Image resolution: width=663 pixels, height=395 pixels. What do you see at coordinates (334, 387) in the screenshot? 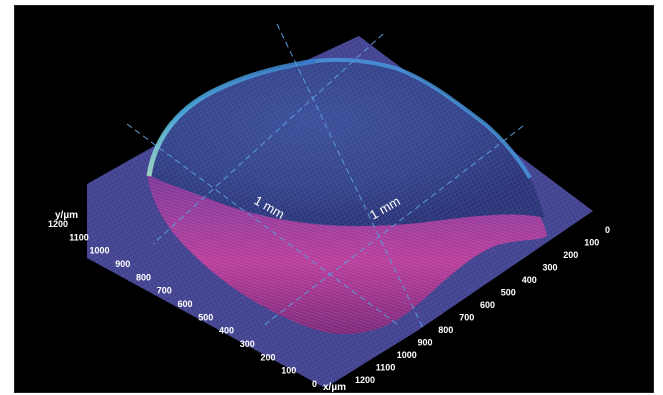
I see `x-axis-label: x/µm` at bounding box center [334, 387].